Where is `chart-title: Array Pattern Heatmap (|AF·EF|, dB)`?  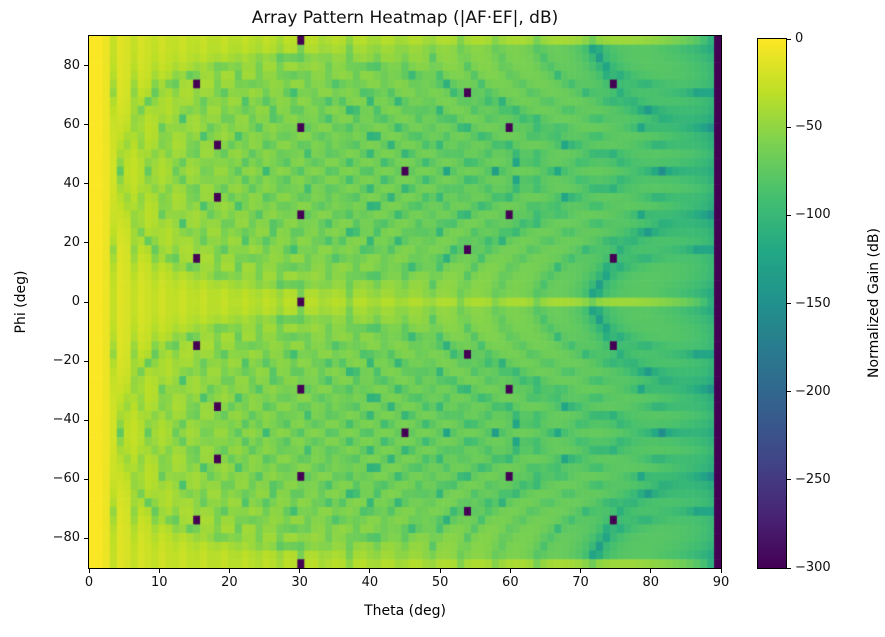
chart-title: Array Pattern Heatmap (|AF·EF|, dB) is located at coordinates (405, 18).